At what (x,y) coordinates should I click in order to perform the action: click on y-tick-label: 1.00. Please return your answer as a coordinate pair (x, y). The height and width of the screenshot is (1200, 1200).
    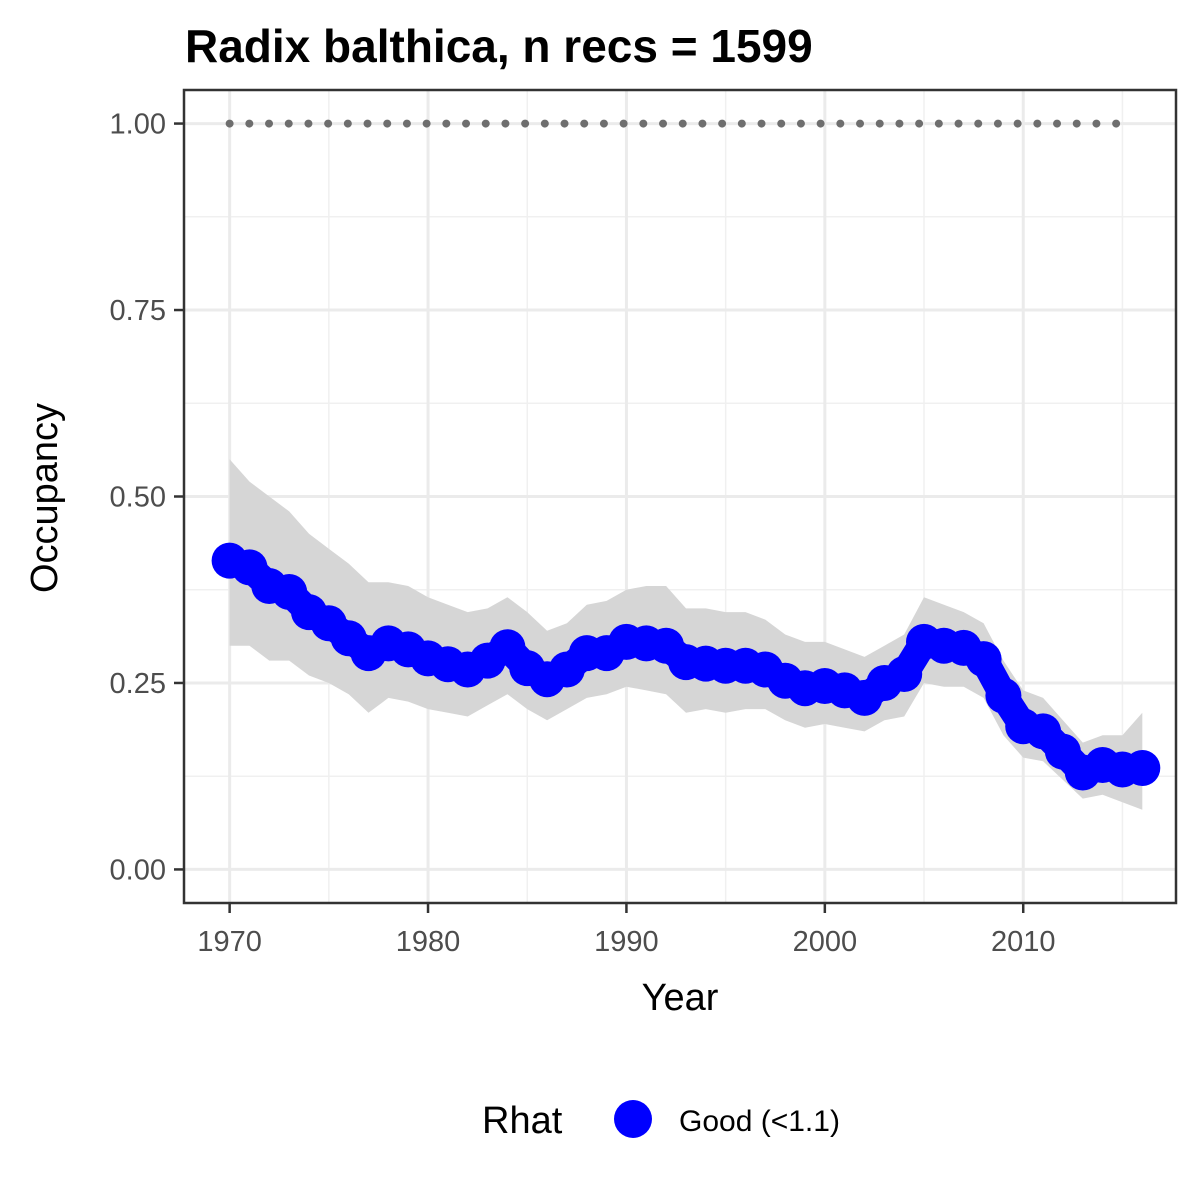
    Looking at the image, I should click on (138, 125).